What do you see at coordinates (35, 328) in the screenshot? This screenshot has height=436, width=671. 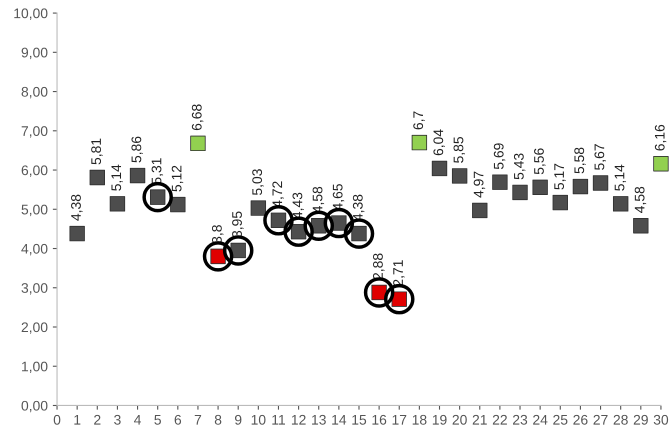 I see `y-tick-label: 2,00` at bounding box center [35, 328].